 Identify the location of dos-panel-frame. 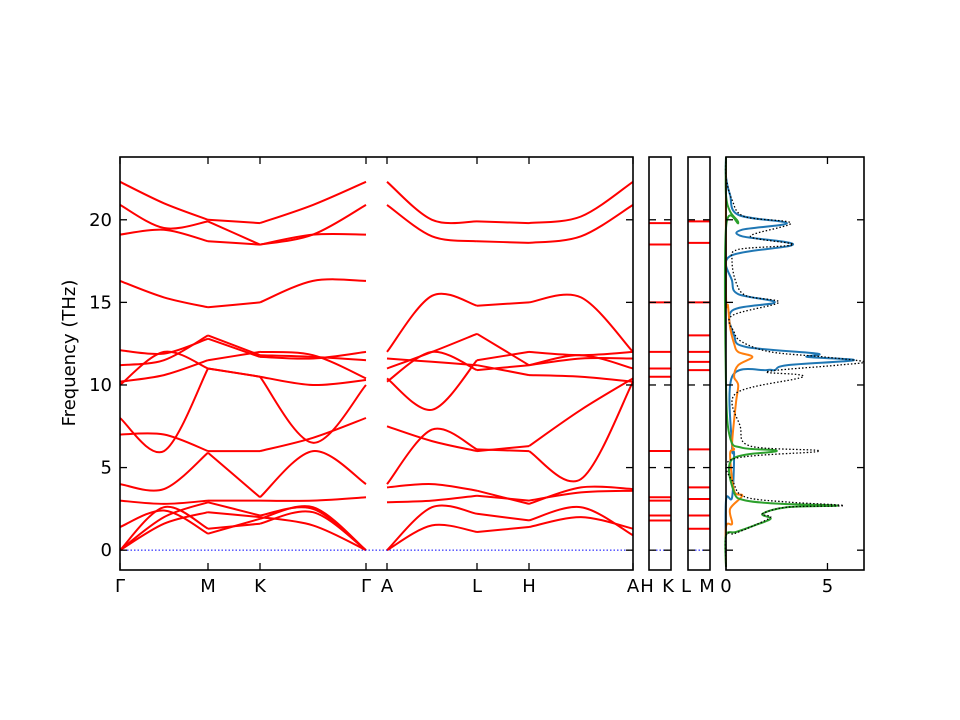
(795, 363).